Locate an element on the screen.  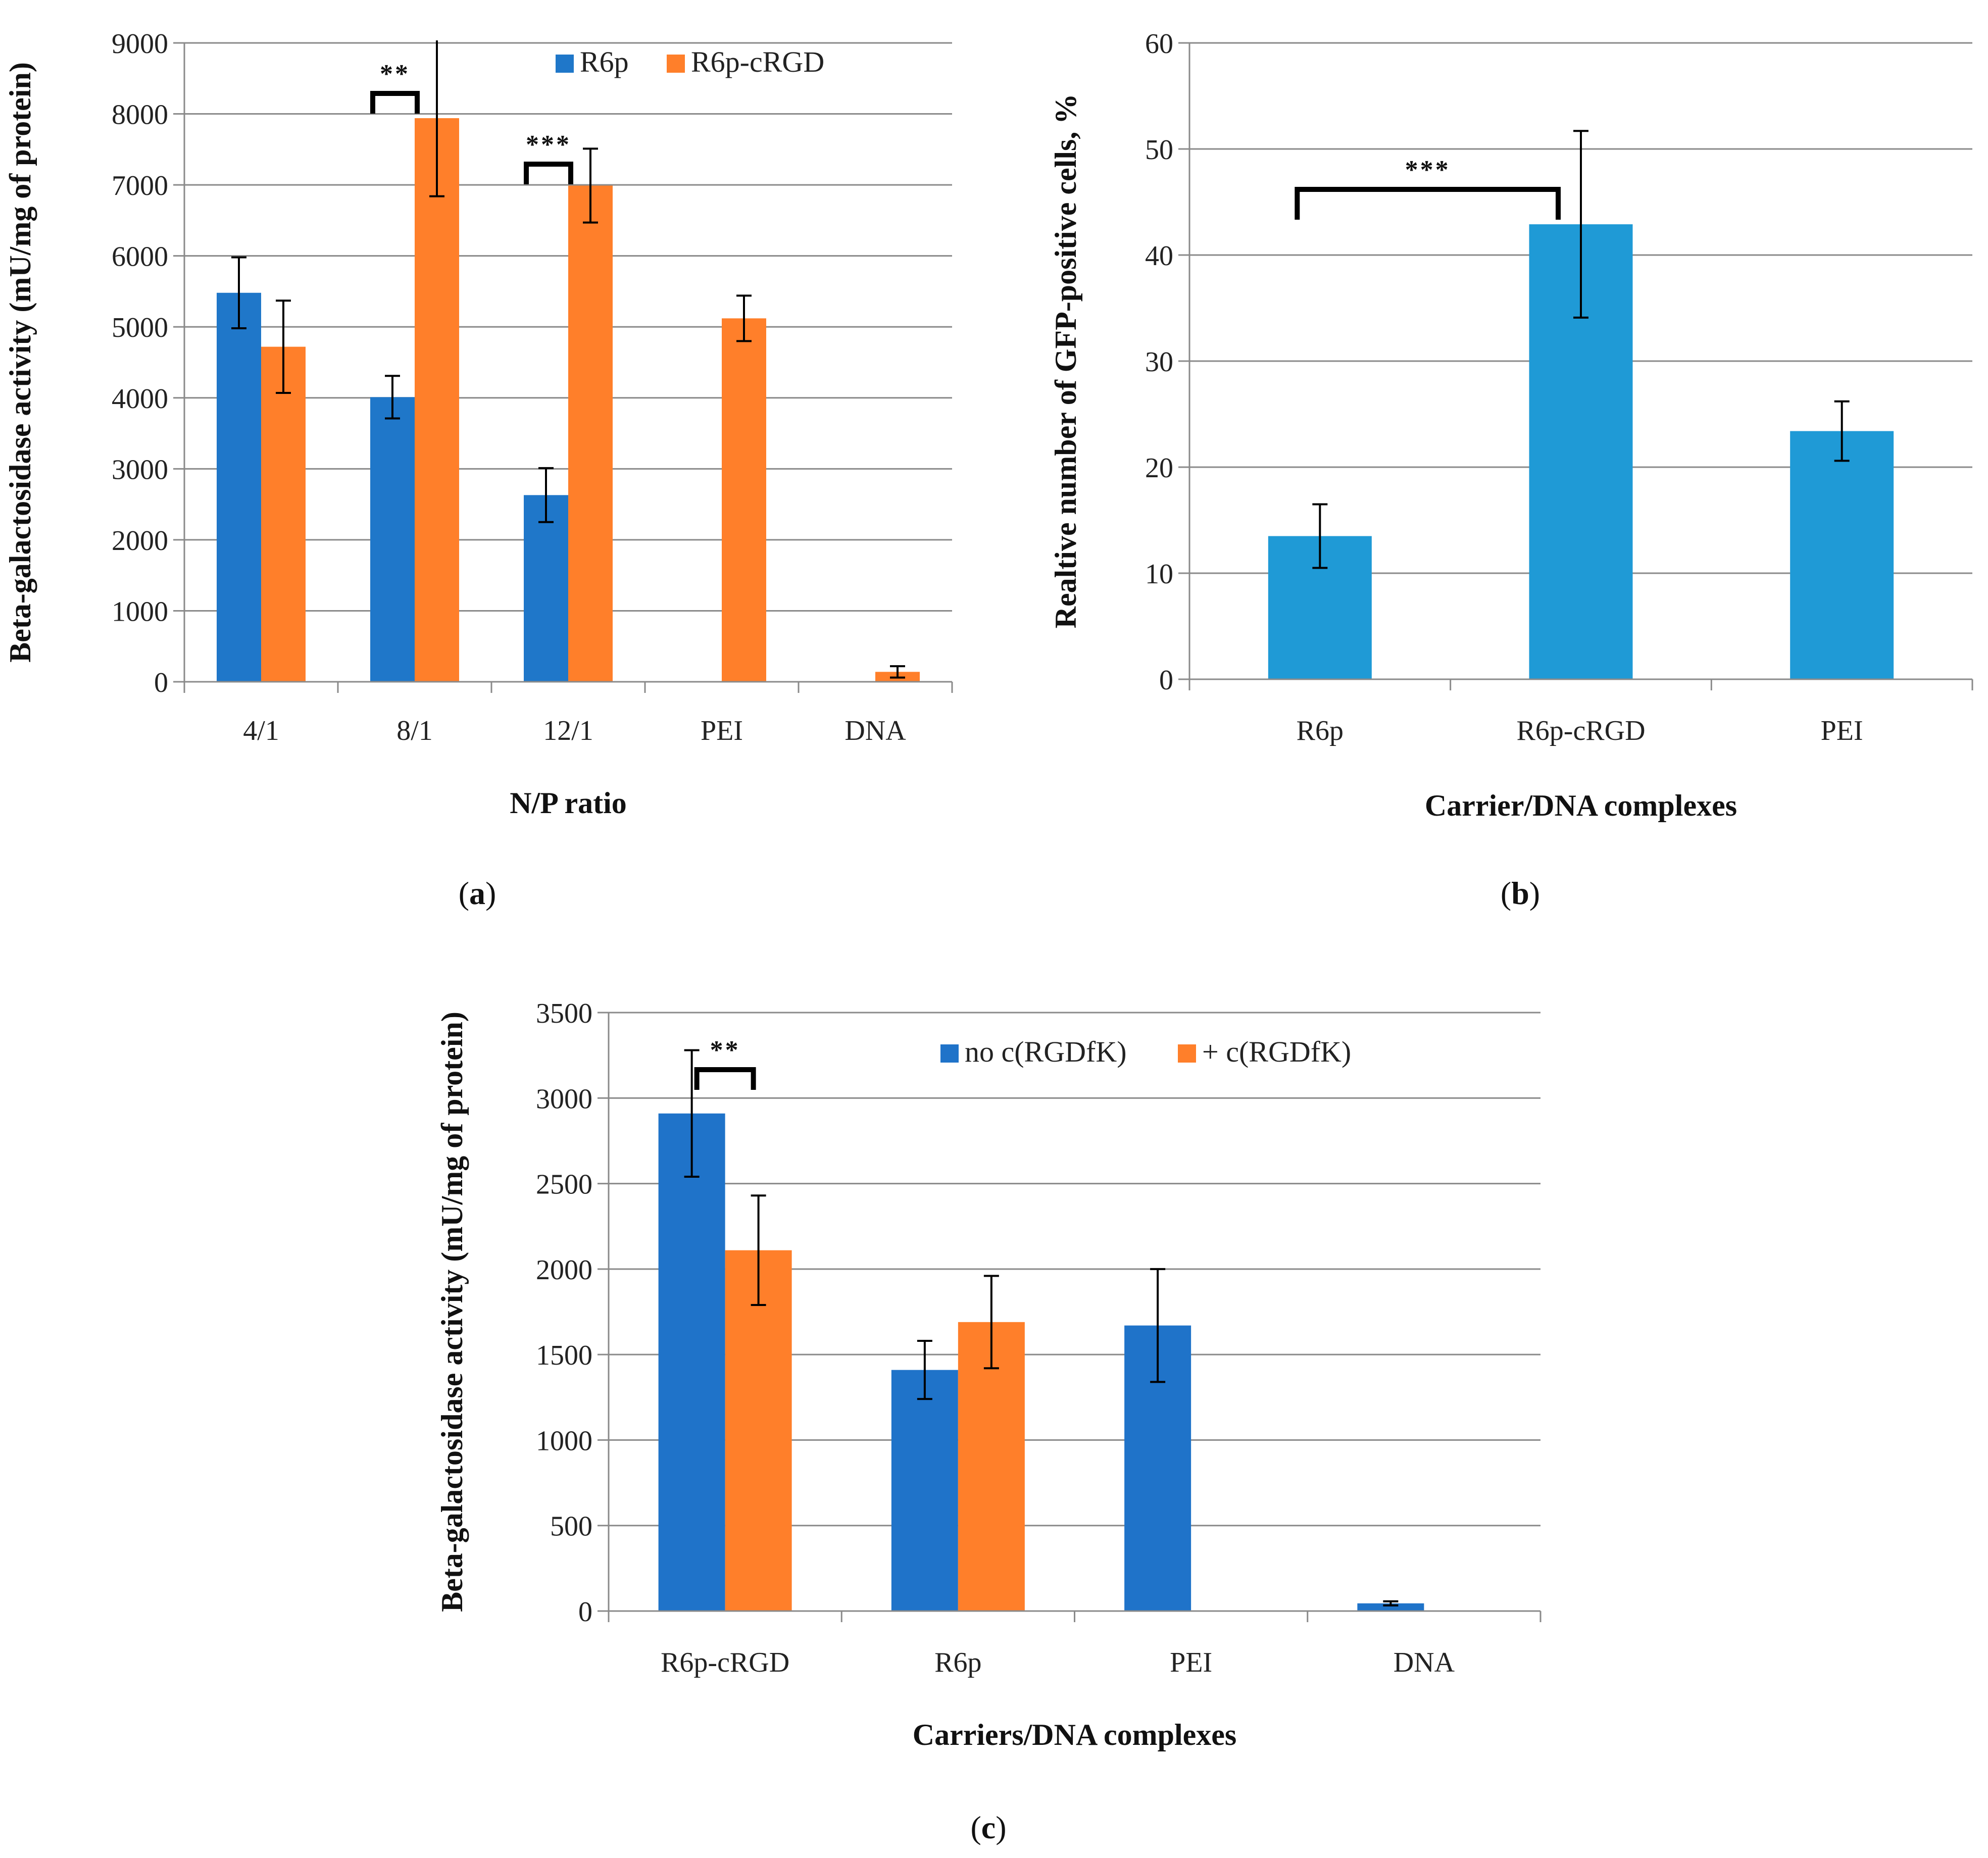
y-tick-label: 30 is located at coordinates (1159, 362).